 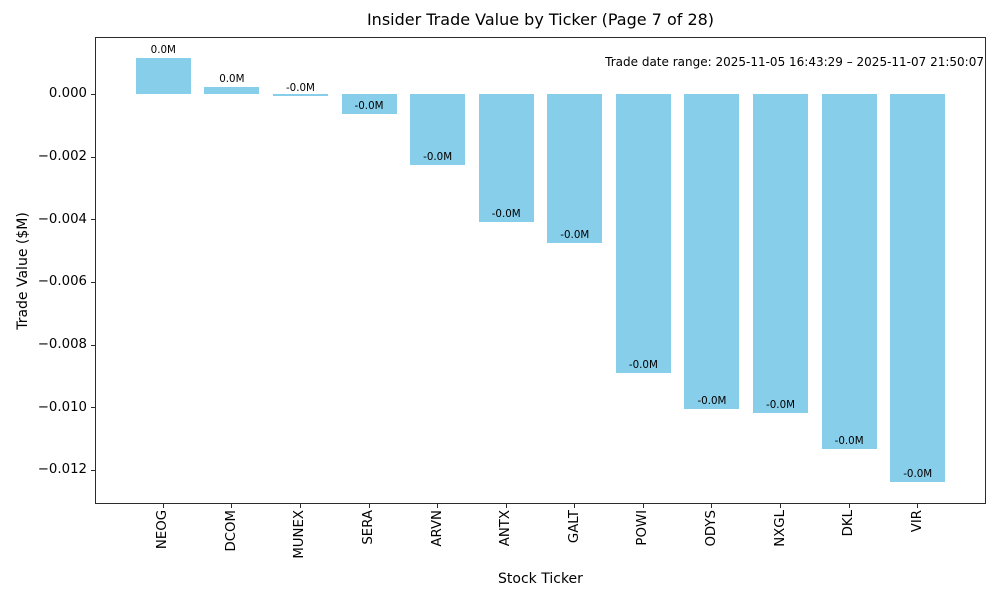 I want to click on bar-POWI, so click(x=643, y=233).